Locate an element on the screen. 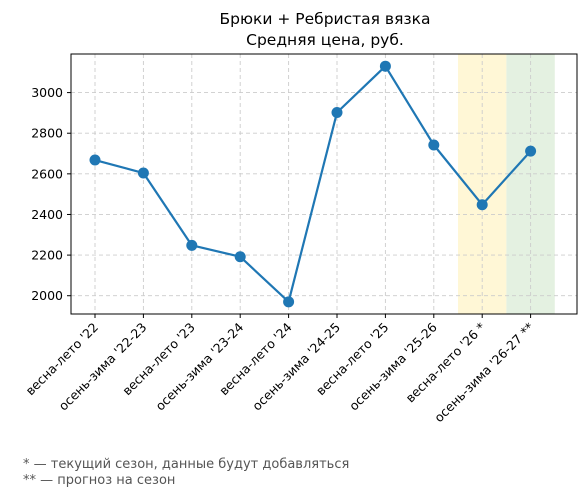 This screenshot has width=588, height=498. chart-title-line-2: Средняя цена, руб. is located at coordinates (325, 40).